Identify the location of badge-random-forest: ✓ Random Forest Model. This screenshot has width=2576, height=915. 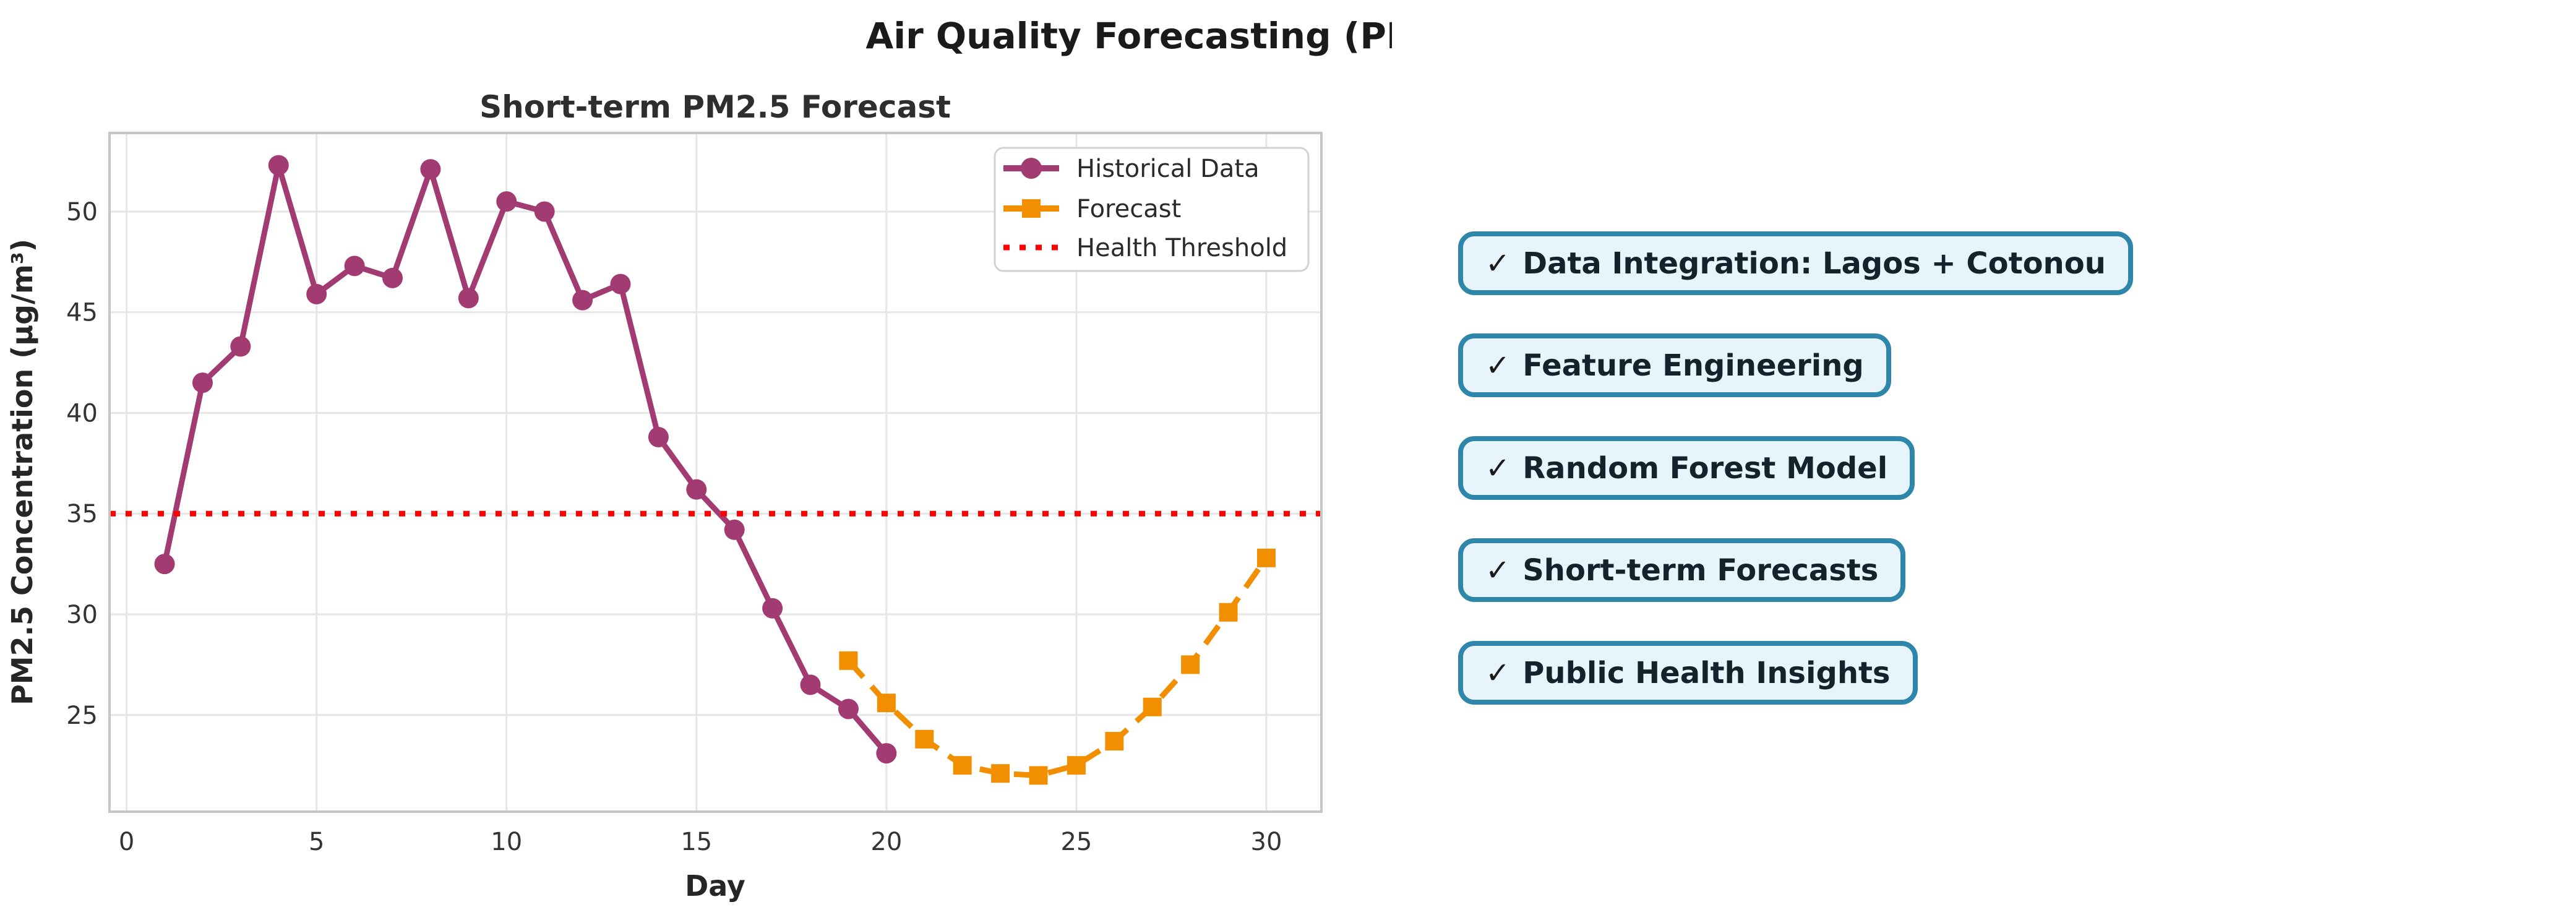
(1686, 468).